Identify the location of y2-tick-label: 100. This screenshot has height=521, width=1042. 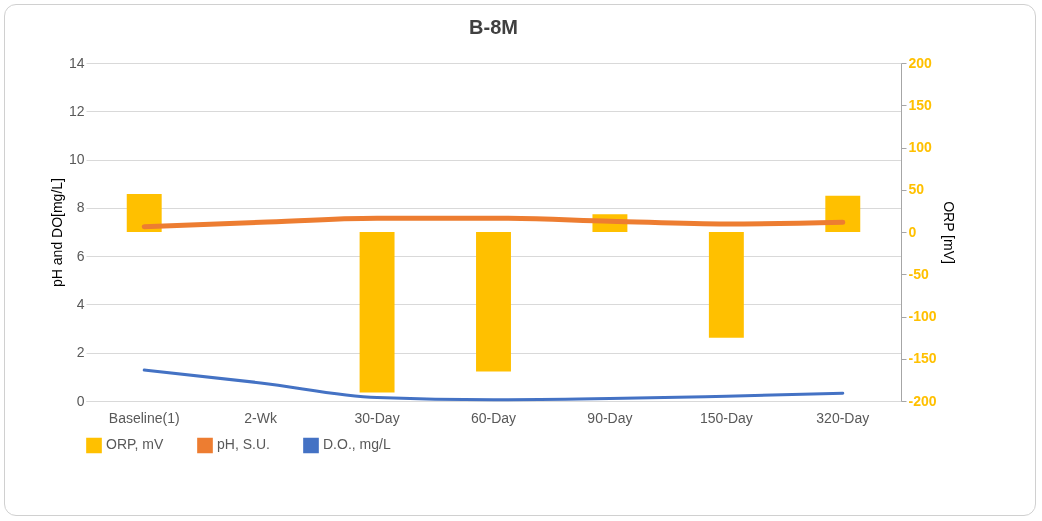
(920, 147).